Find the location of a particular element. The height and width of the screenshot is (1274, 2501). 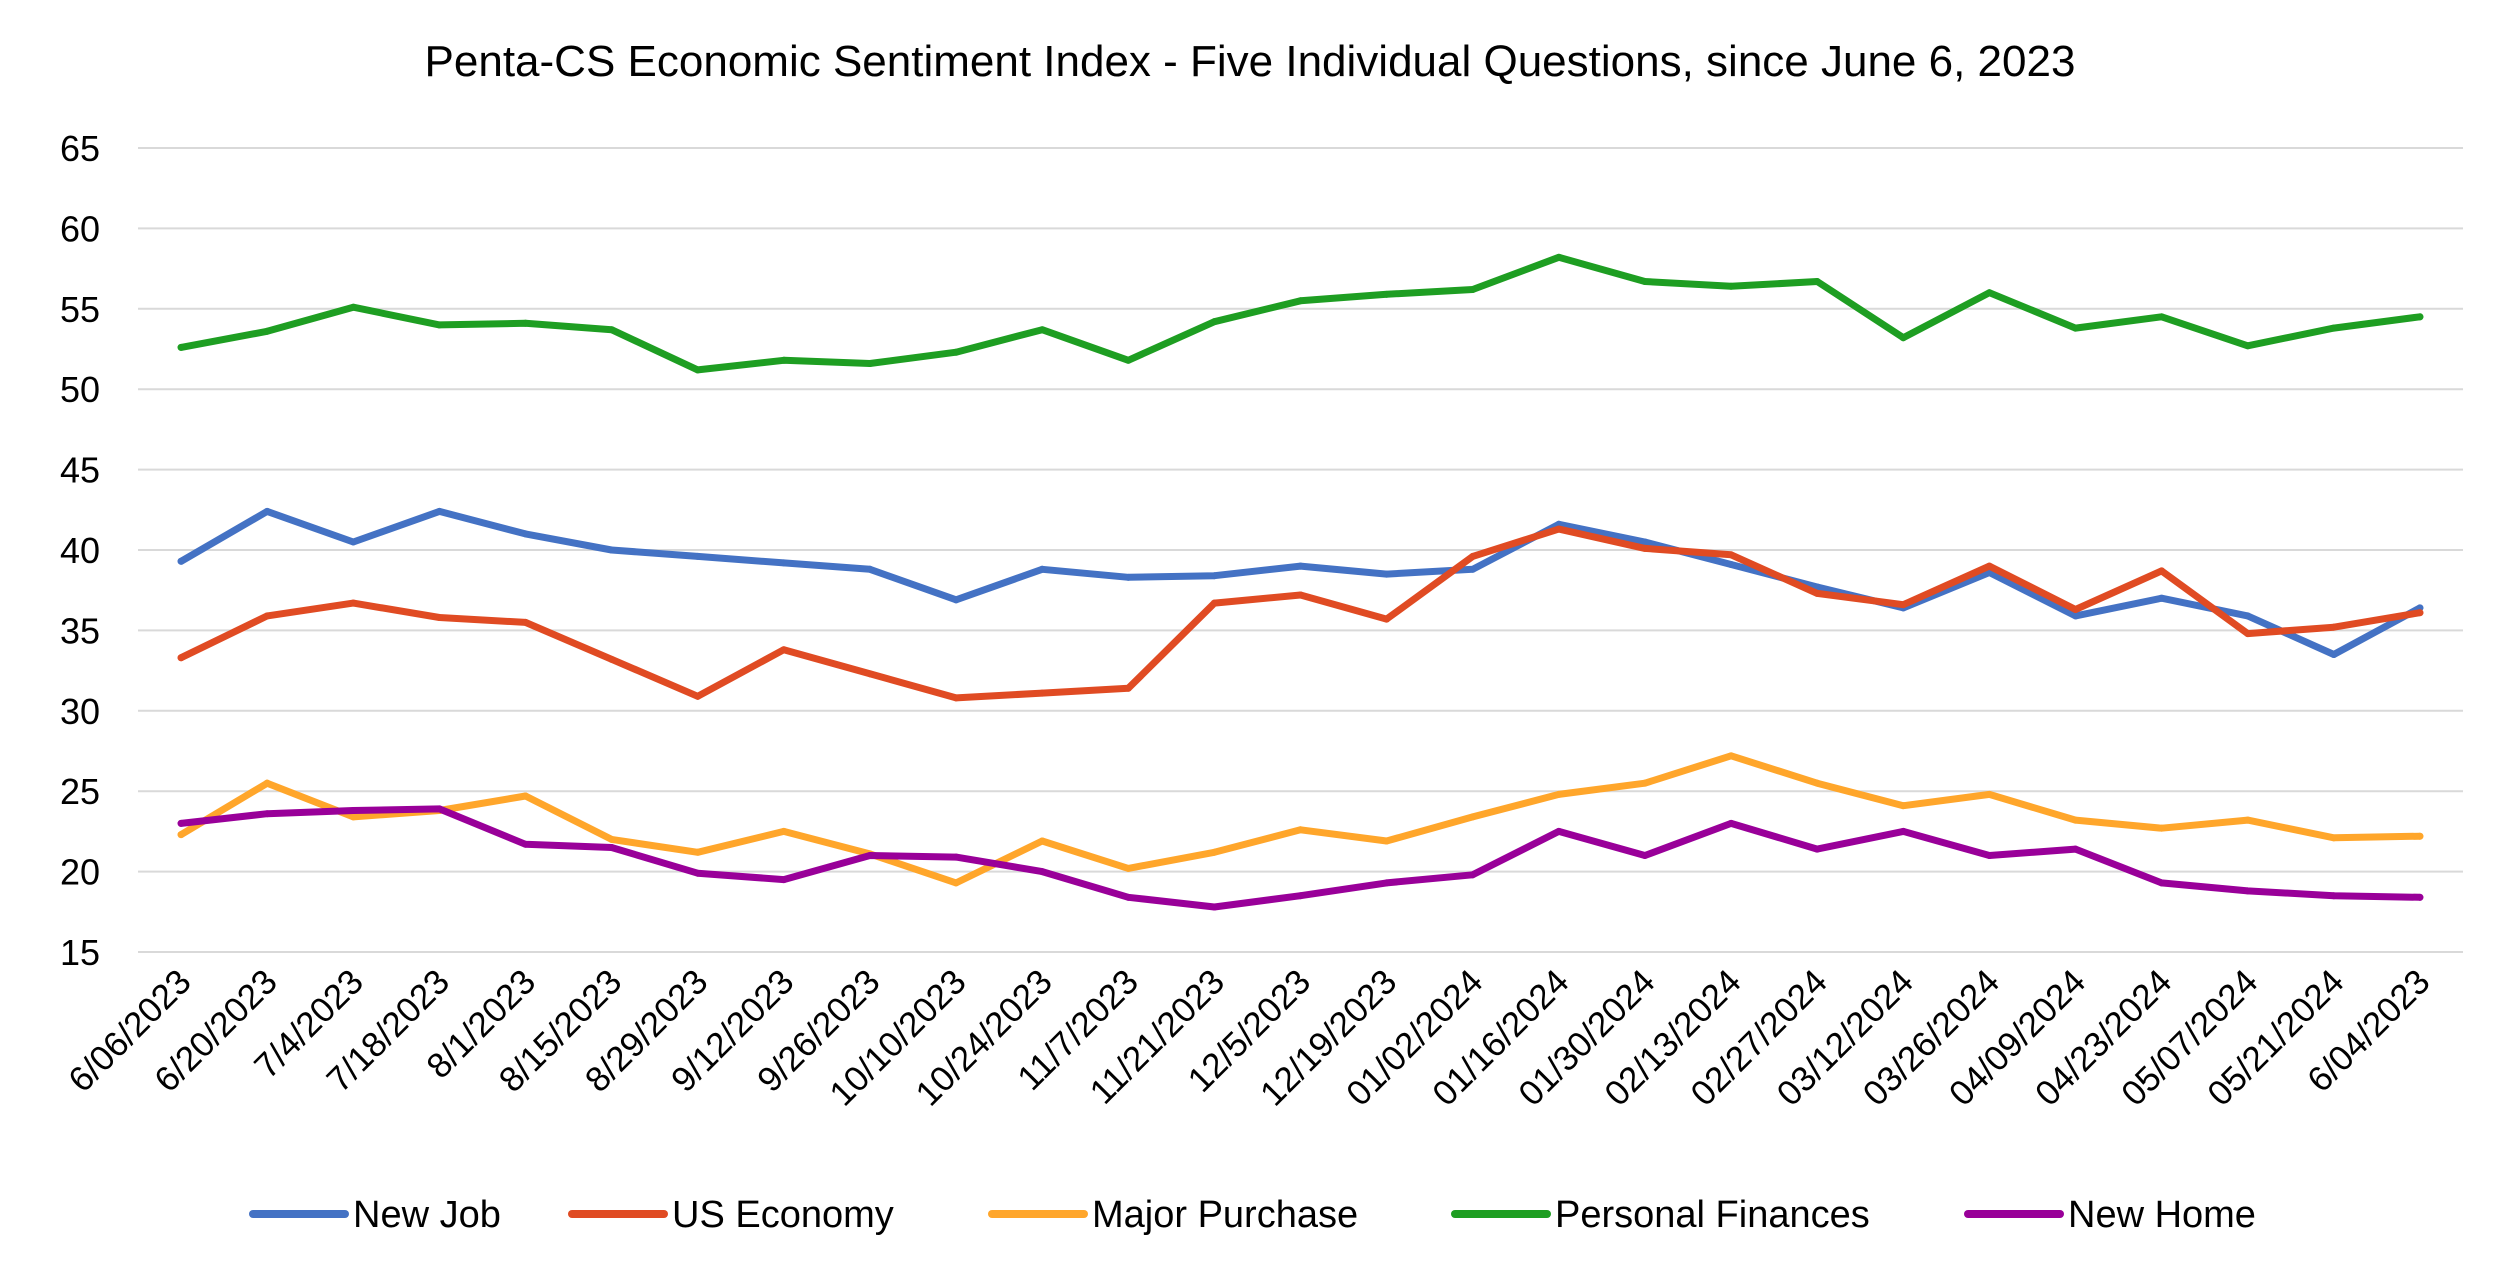

legend-item-new-job: New Job is located at coordinates (375, 1215).